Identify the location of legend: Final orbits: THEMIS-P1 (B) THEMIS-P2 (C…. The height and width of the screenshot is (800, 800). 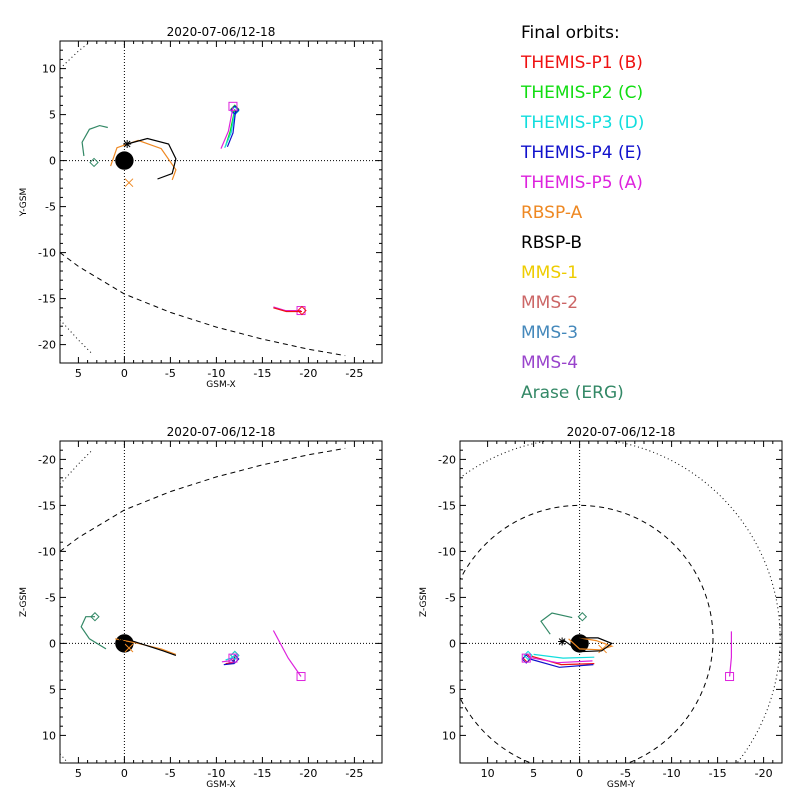
(582, 213).